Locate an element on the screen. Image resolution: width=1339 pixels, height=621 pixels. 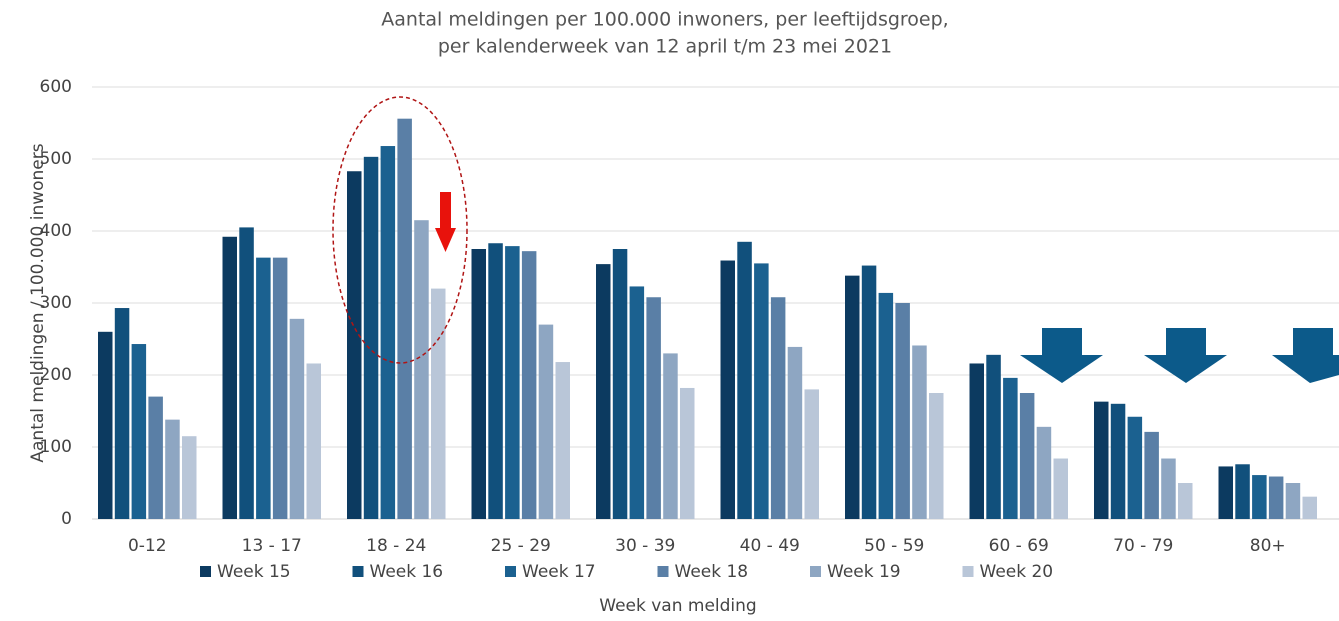
y-tick-label: 500 is located at coordinates (56, 159).